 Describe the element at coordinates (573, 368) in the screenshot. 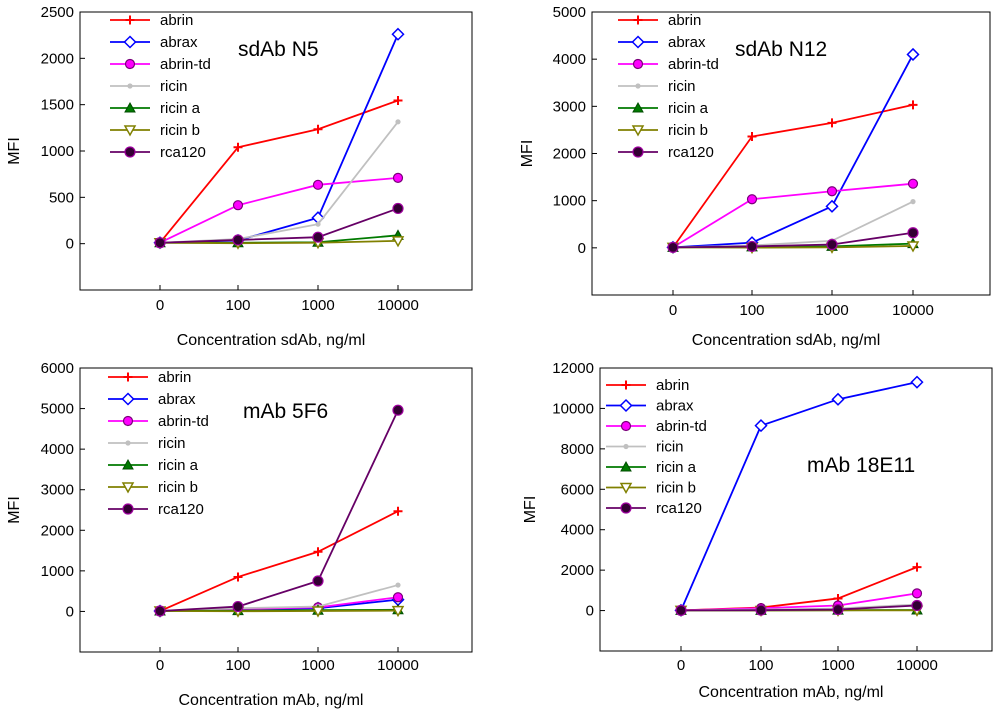

I see `y-tick-label: 12000` at that location.